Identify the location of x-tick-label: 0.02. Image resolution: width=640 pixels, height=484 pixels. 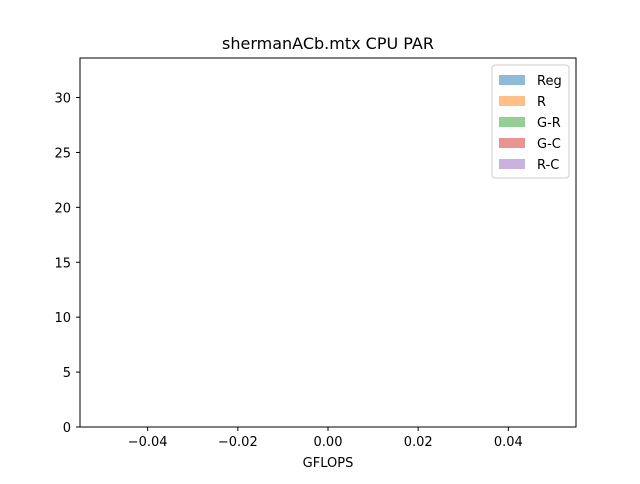
(418, 442).